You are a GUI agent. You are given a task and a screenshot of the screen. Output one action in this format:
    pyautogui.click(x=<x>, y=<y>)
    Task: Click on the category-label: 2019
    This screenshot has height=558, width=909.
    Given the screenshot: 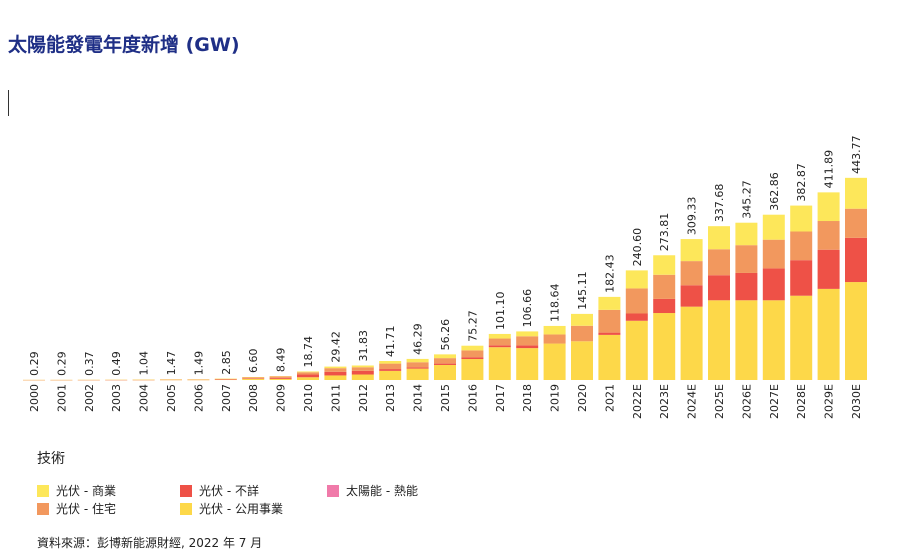 What is the action you would take?
    pyautogui.click(x=555, y=398)
    